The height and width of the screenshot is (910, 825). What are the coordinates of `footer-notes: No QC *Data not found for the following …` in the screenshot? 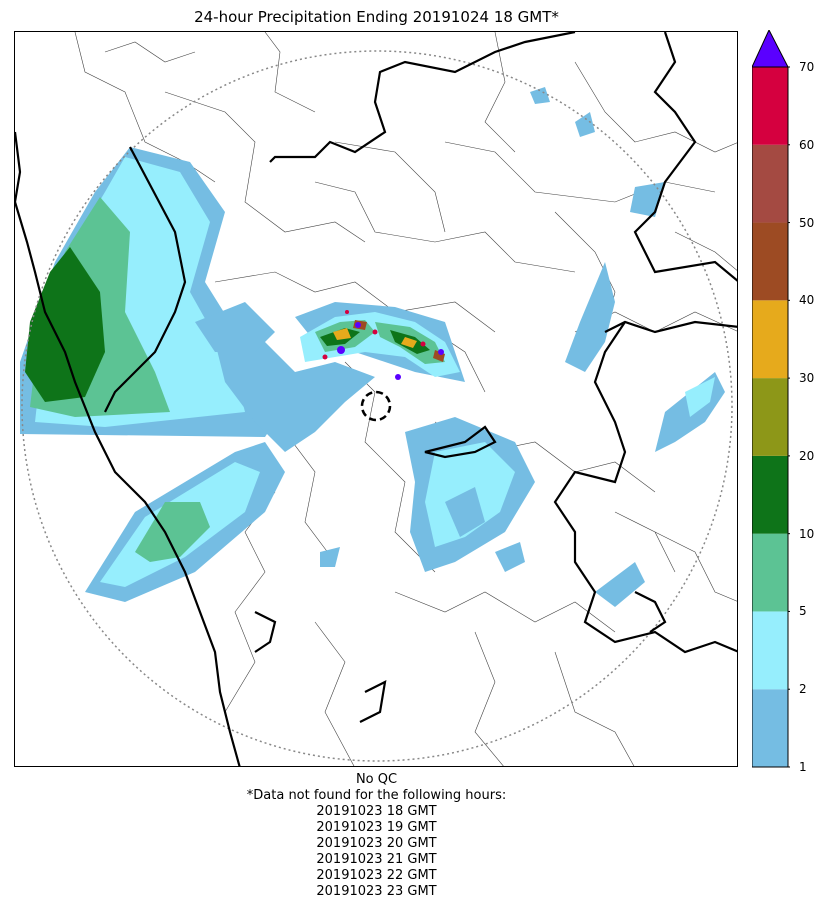 It's located at (376, 836).